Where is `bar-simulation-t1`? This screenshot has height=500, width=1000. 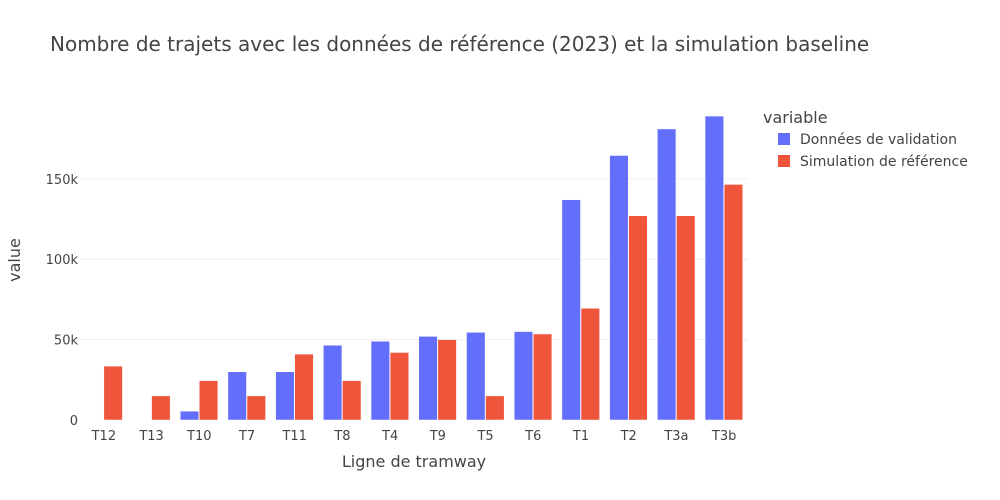 bar-simulation-t1 is located at coordinates (590, 364).